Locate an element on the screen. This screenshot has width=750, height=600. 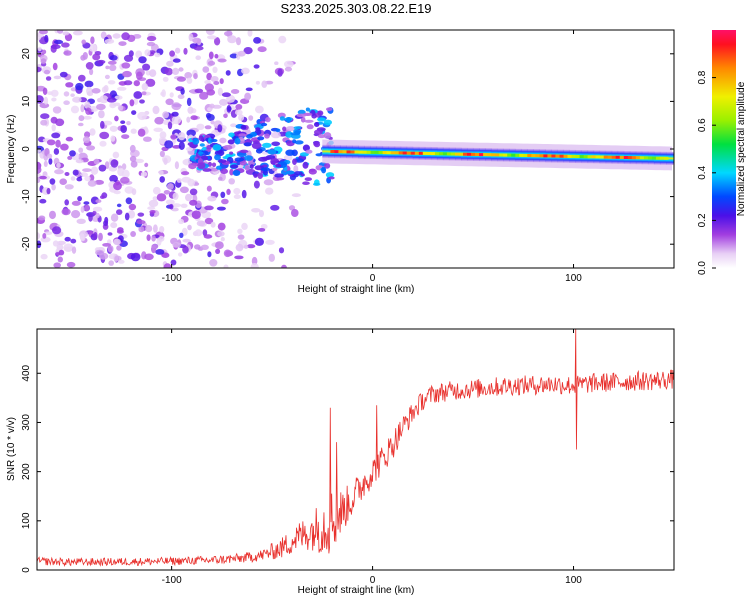
snr-y-tick-label: 200 is located at coordinates (26, 471).